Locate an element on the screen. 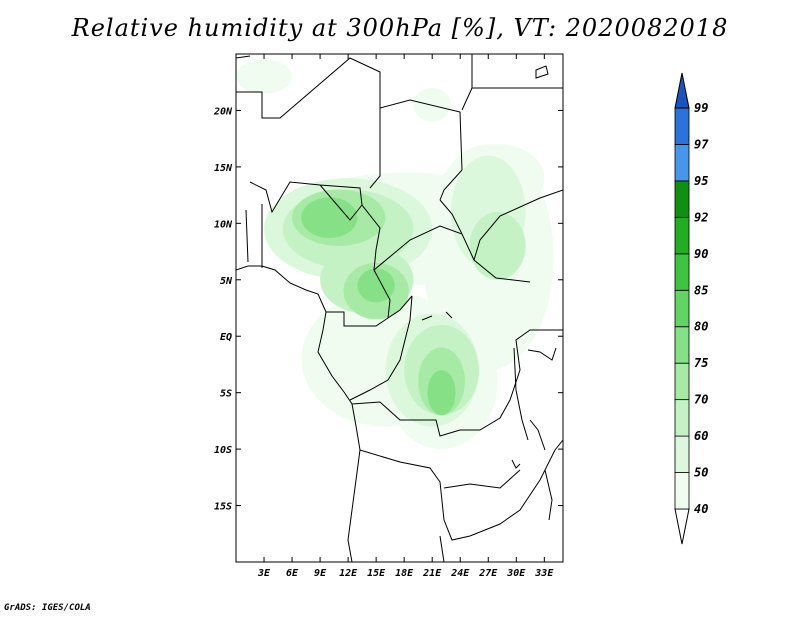  colorbar-label: 70 is located at coordinates (701, 400).